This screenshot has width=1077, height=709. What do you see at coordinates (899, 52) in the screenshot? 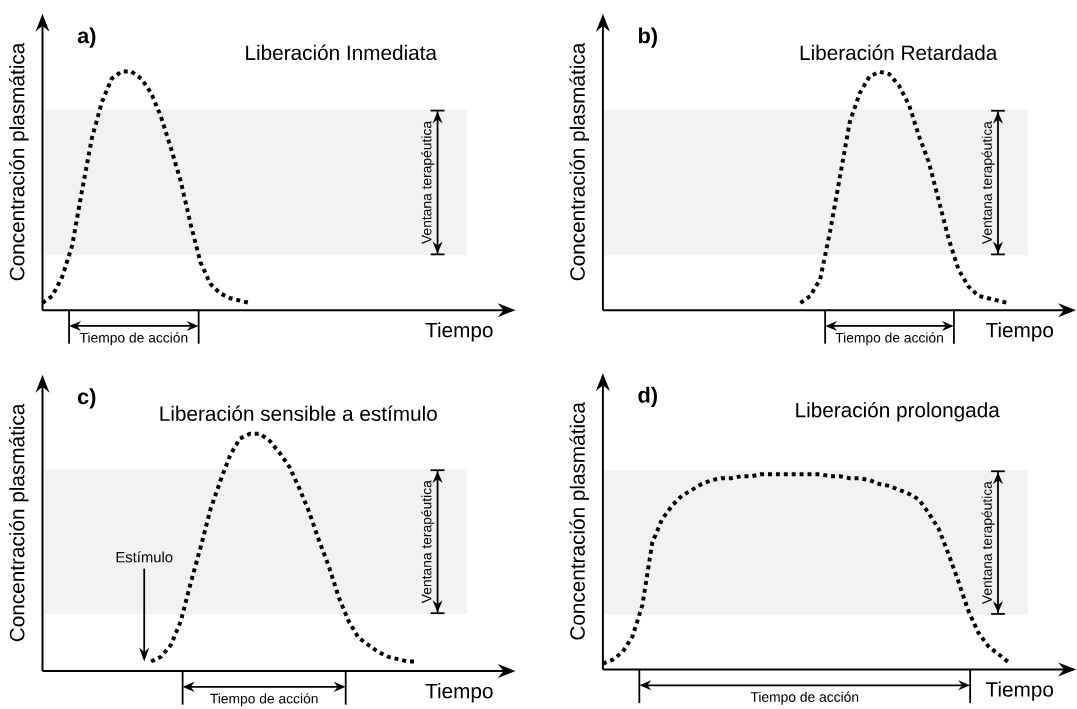
I see `chart-title: Liberación Retardada` at bounding box center [899, 52].